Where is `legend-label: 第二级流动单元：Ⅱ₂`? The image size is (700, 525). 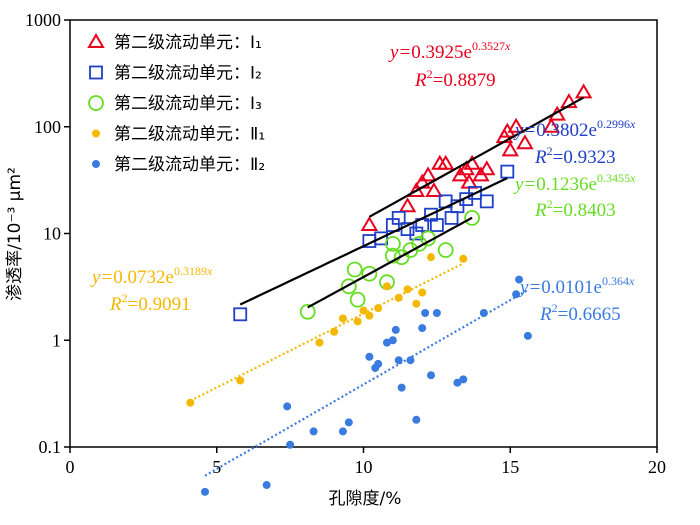
legend-label: 第二级流动单元：Ⅱ₂ is located at coordinates (189, 165).